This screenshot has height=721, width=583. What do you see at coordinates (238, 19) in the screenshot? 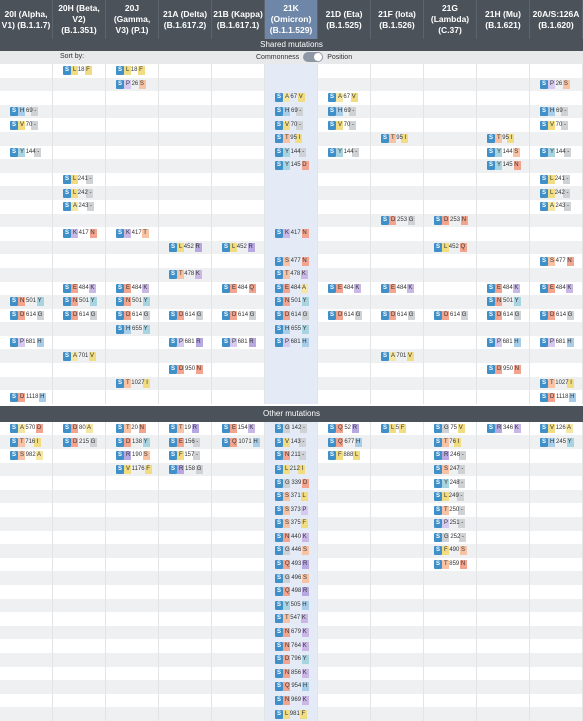
I see `column-header-4: 21B (Kappa) (B.1.617.1)` at bounding box center [238, 19].